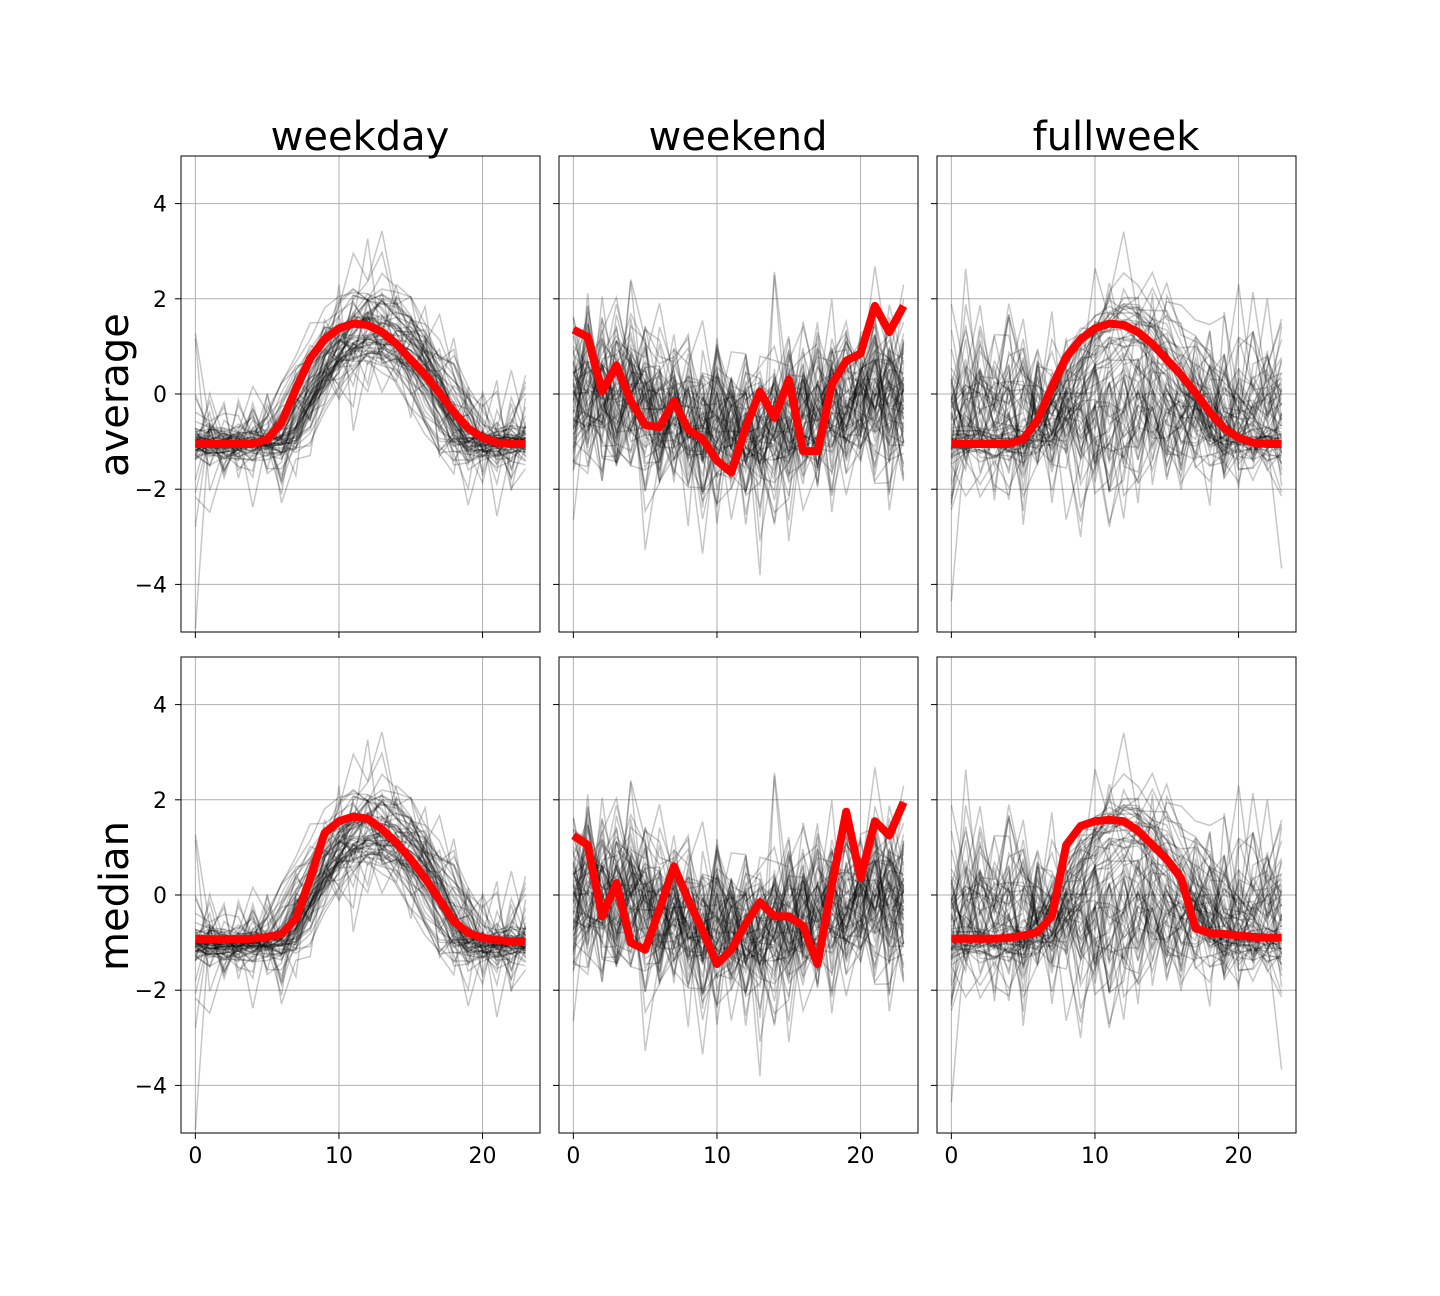  Describe the element at coordinates (339, 1156) in the screenshot. I see `x-tick-label: 10` at that location.